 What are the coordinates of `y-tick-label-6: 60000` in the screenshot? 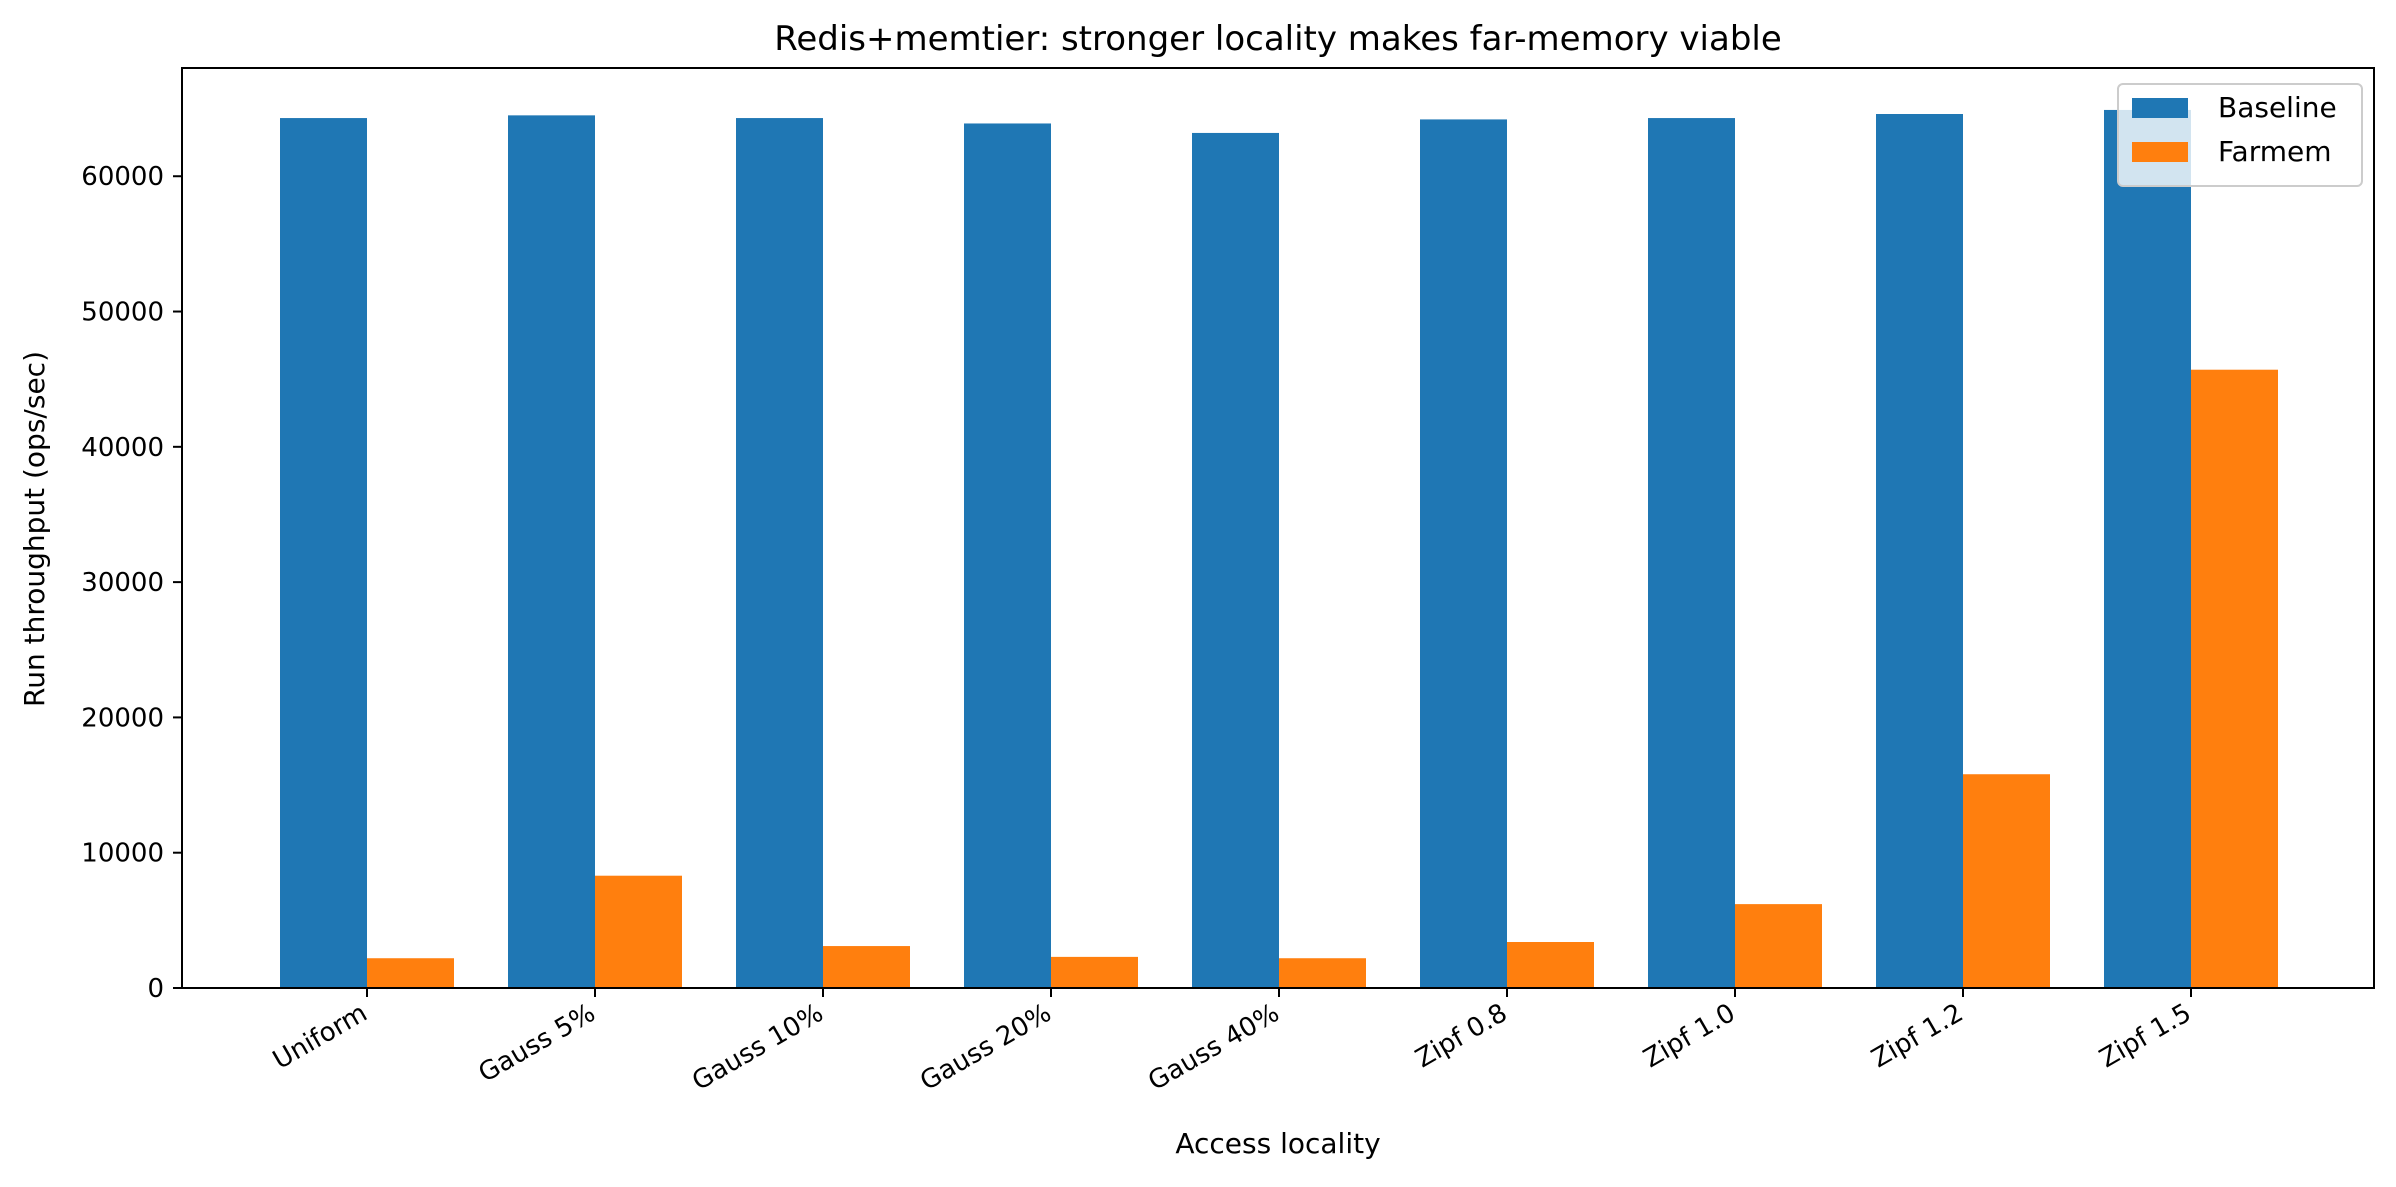 It's located at (122, 177).